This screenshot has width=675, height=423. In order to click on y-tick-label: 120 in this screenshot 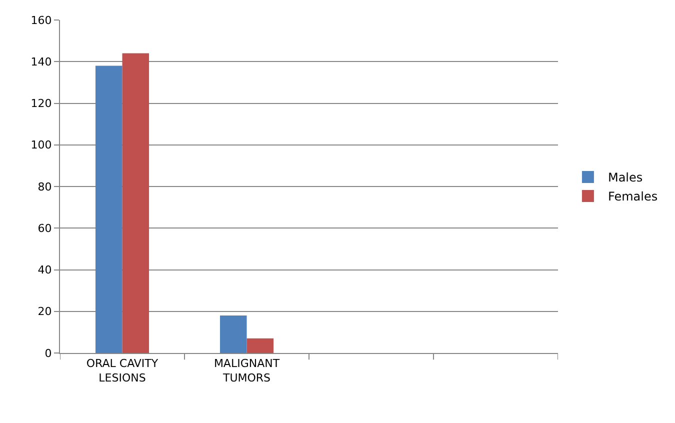, I will do `click(41, 103)`.